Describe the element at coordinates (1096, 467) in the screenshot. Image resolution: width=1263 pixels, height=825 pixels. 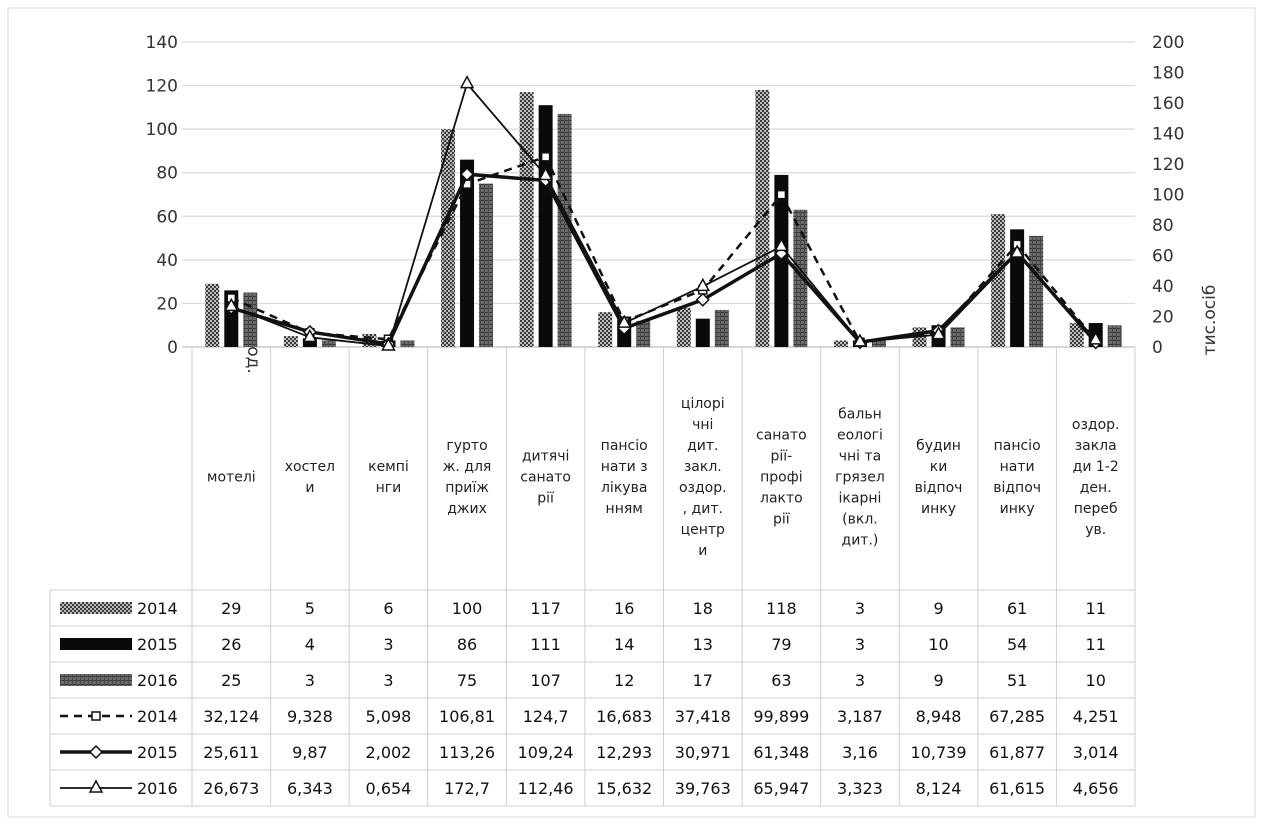
I see `category-label: ди 1-2` at that location.